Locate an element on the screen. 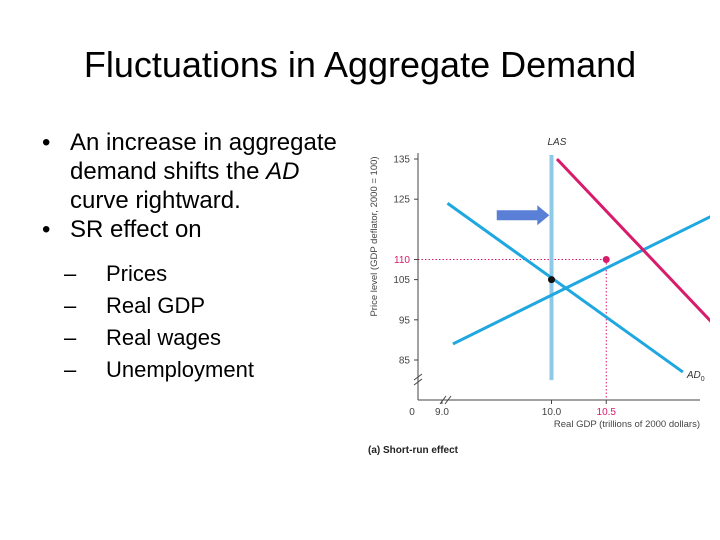 The height and width of the screenshot is (540, 720). x-axis-title: Real GDP (trillions of 2000 dollars) is located at coordinates (627, 424).